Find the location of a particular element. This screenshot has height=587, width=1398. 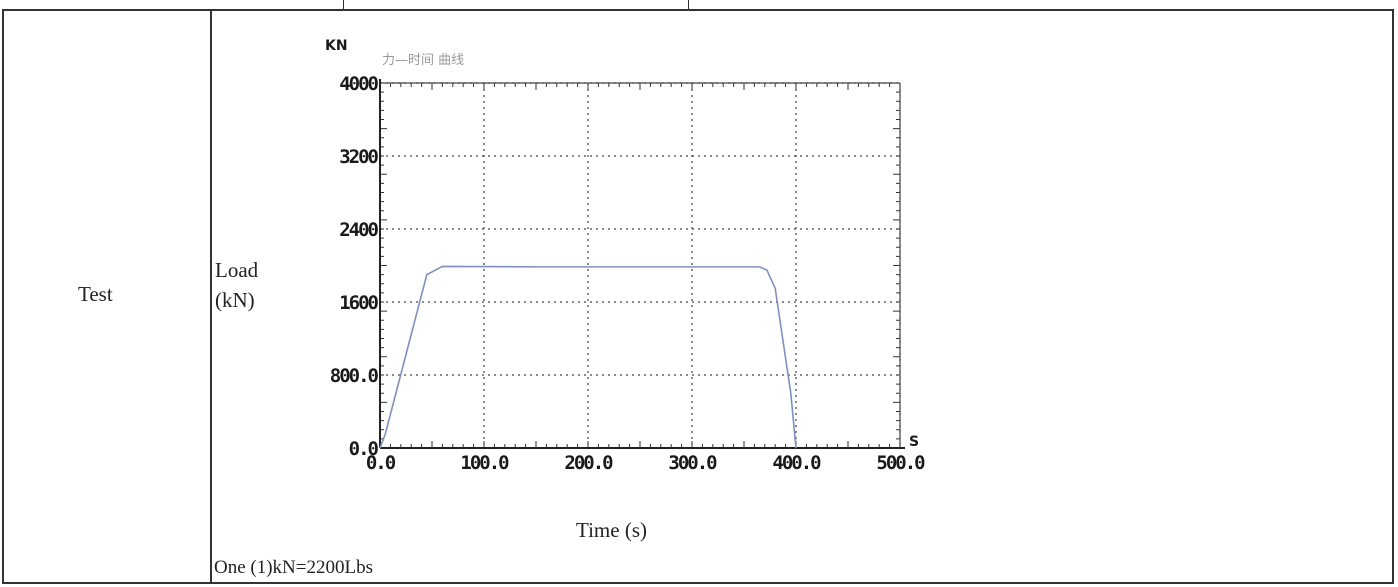

x-tick-label: 0.0 is located at coordinates (381, 463).